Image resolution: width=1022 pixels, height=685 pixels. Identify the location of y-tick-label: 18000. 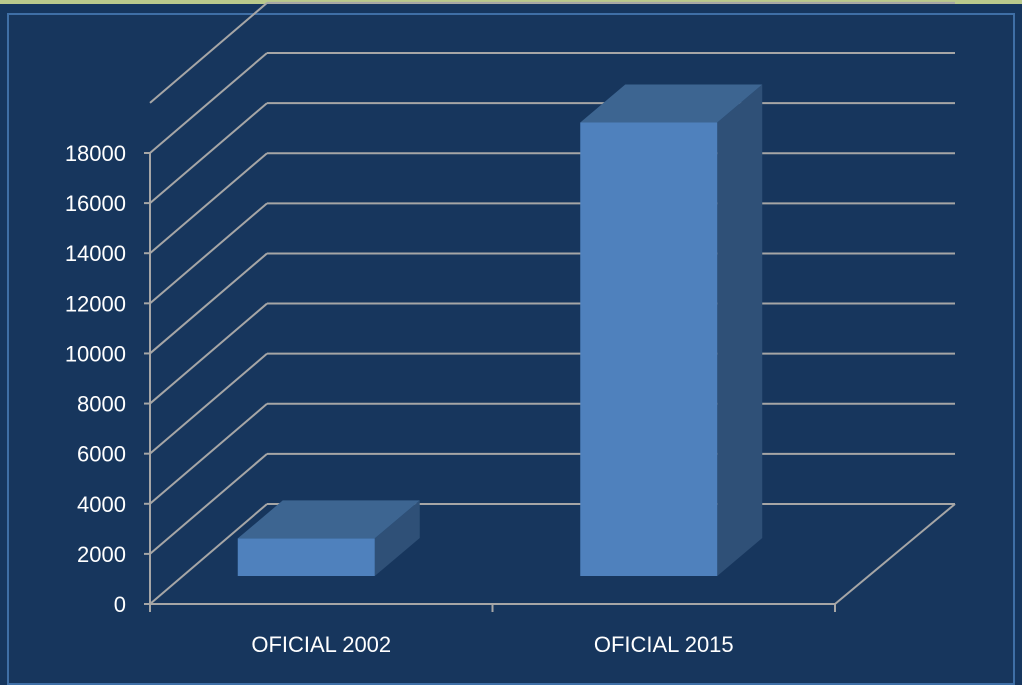
(95, 153).